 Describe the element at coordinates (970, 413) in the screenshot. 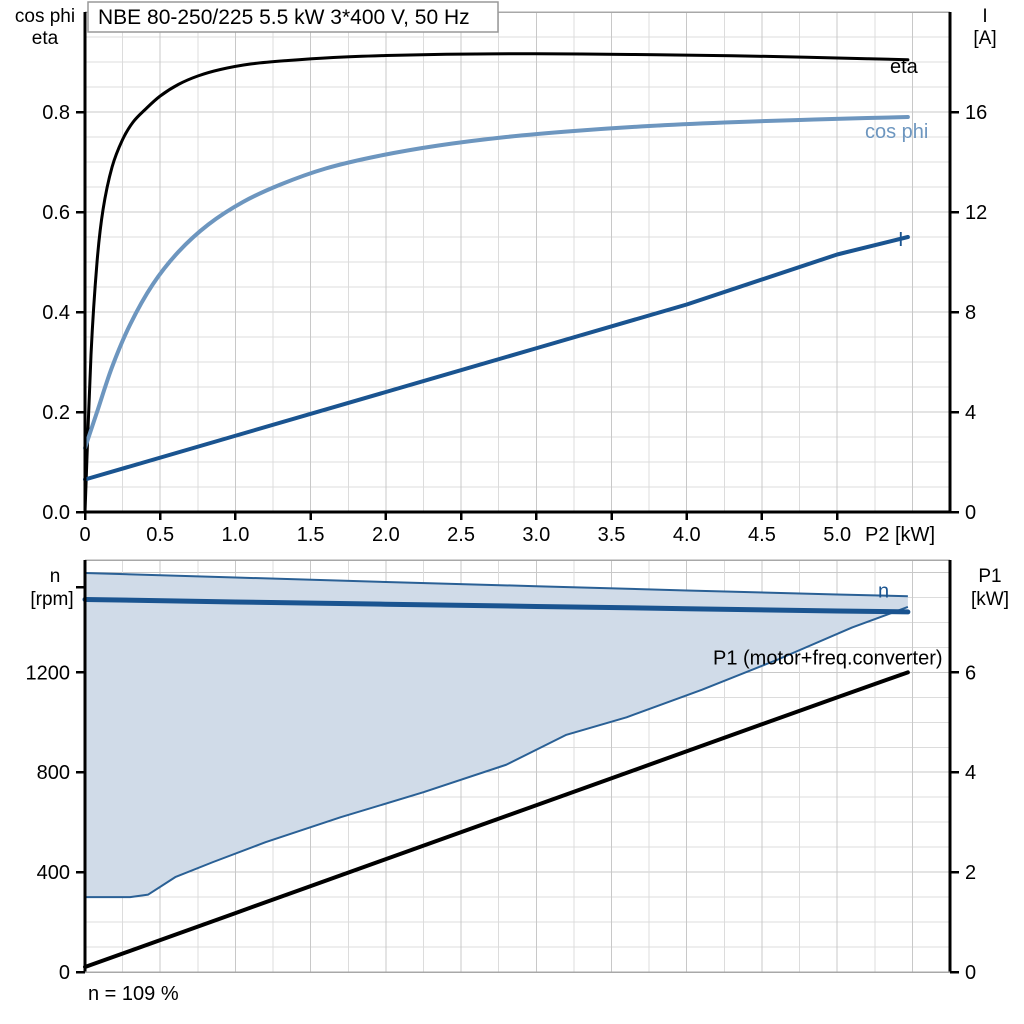

I see `top-right-tick-label: 4` at that location.